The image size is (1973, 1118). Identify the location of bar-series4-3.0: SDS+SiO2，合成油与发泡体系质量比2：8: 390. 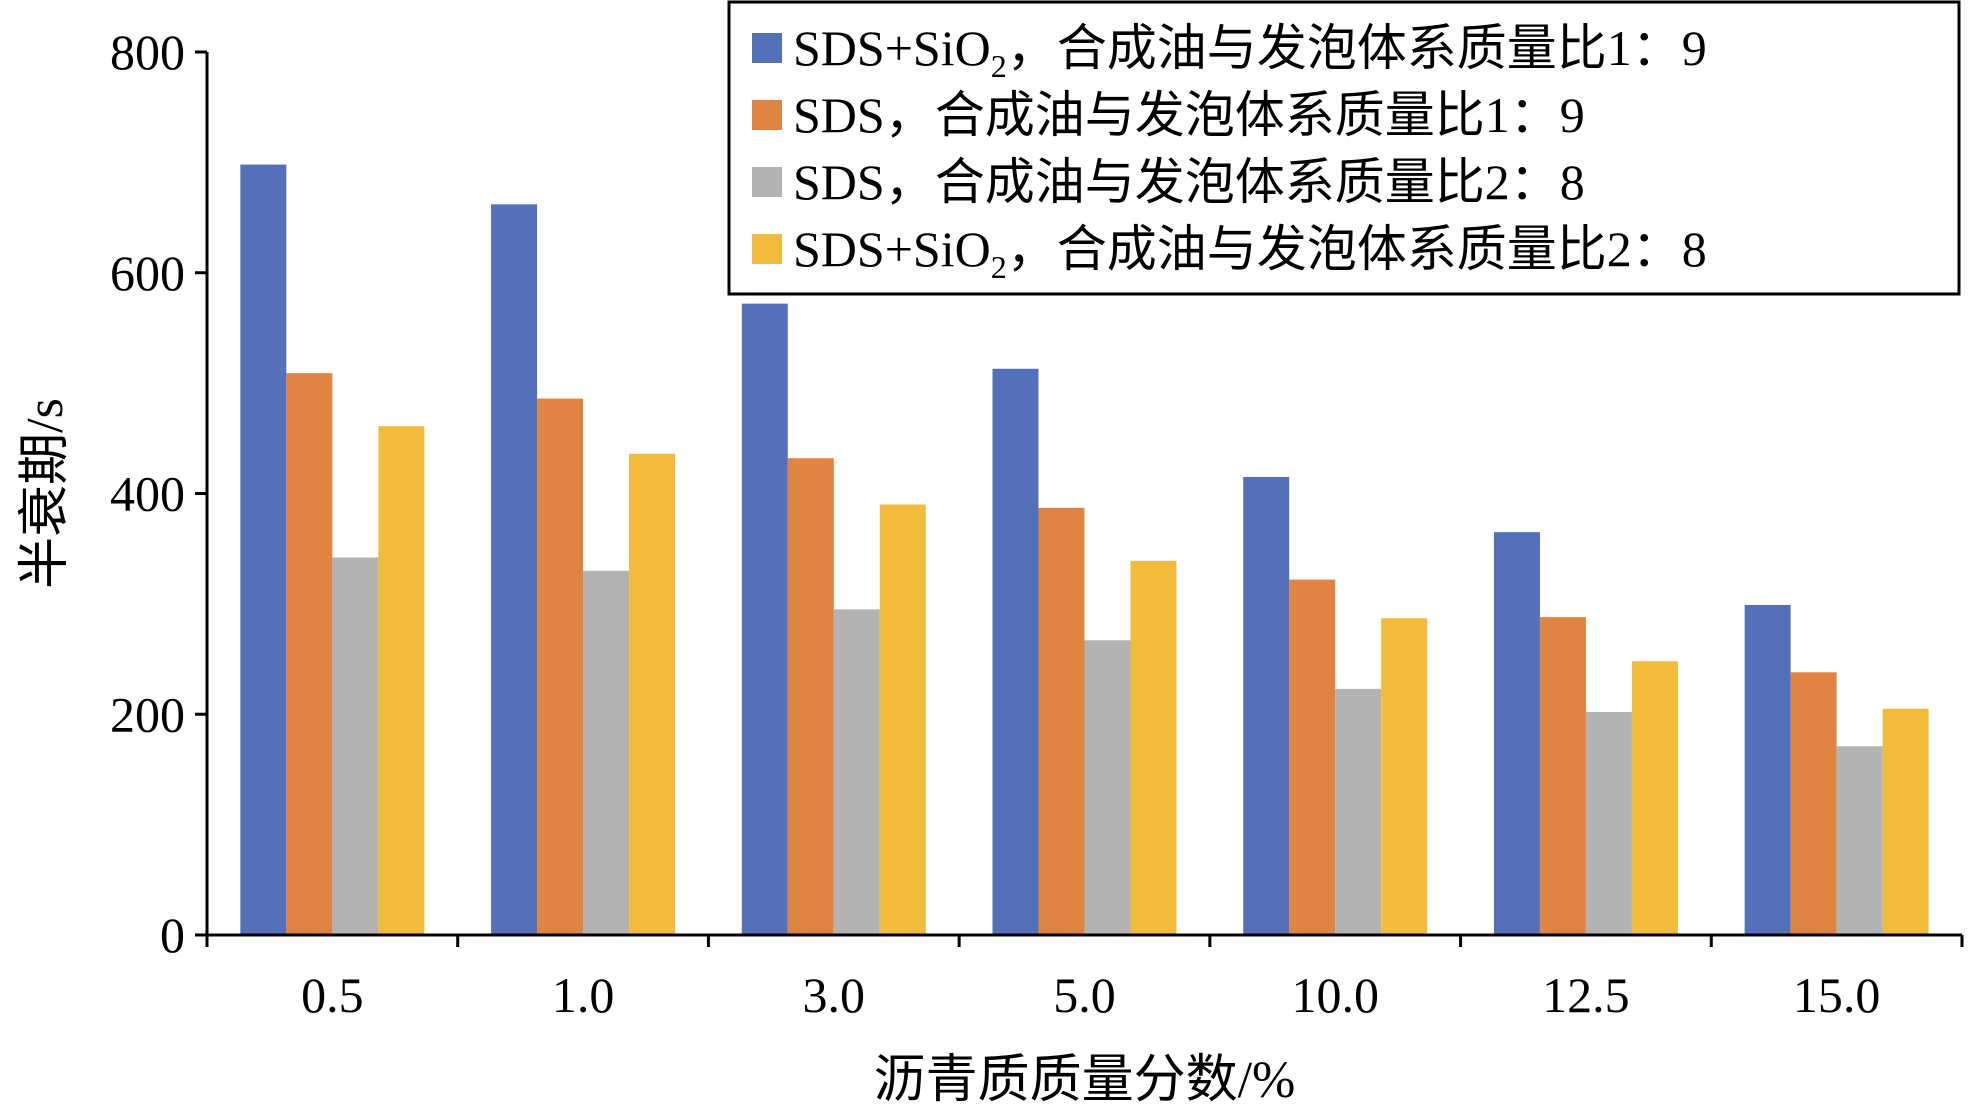
(902, 719).